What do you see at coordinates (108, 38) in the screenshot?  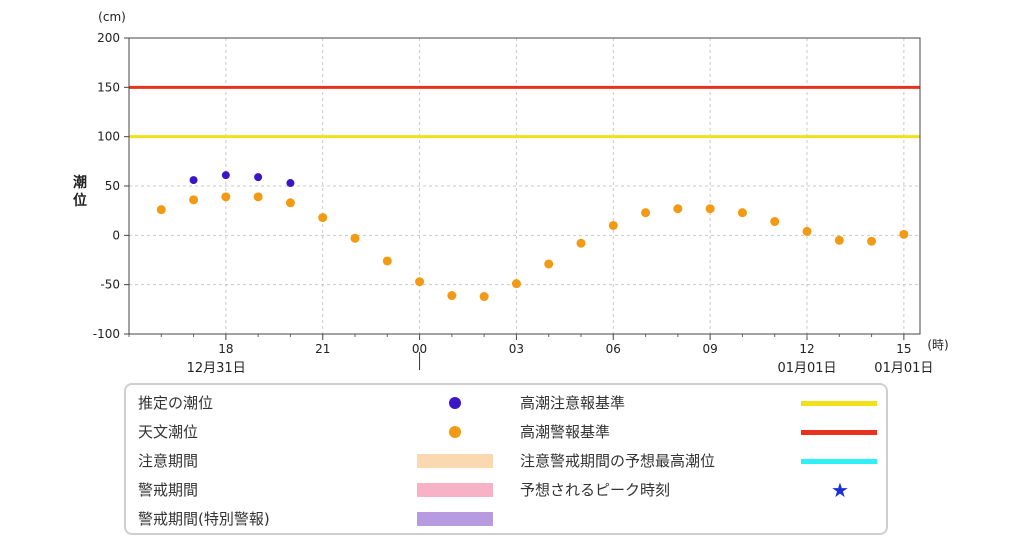 I see `y-tick-label: 200` at bounding box center [108, 38].